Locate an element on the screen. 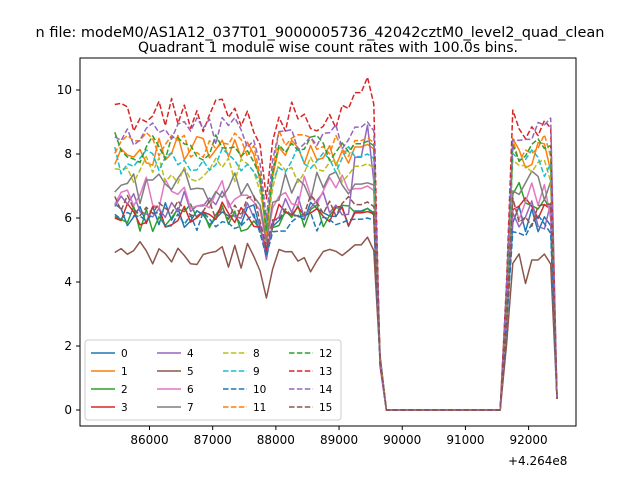  x-tick-label: 88000 is located at coordinates (276, 440).